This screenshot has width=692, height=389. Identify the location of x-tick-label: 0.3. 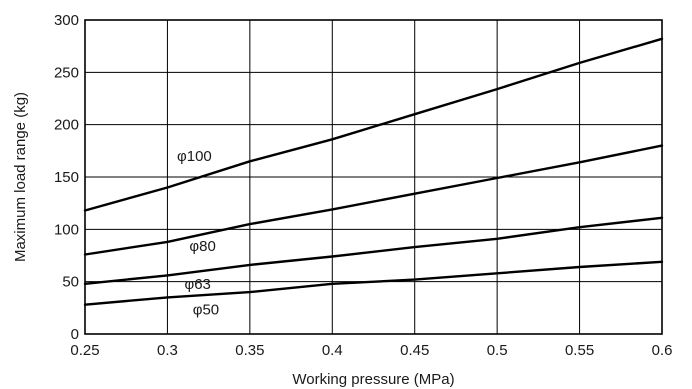
(167, 350).